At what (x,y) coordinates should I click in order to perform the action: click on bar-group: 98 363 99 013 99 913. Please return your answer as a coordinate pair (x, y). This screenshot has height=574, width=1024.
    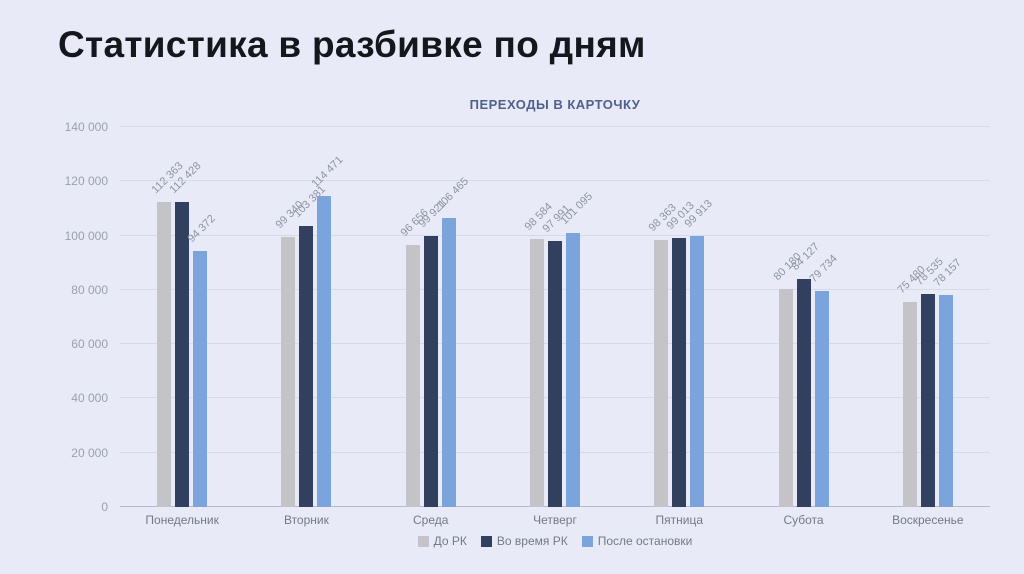
    Looking at the image, I should click on (679, 317).